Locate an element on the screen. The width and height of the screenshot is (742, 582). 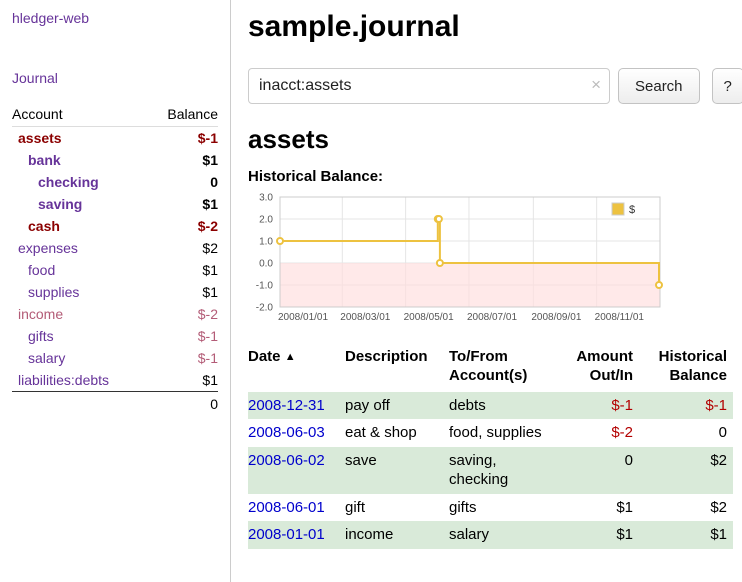
account-link: bank is located at coordinates (44, 160).